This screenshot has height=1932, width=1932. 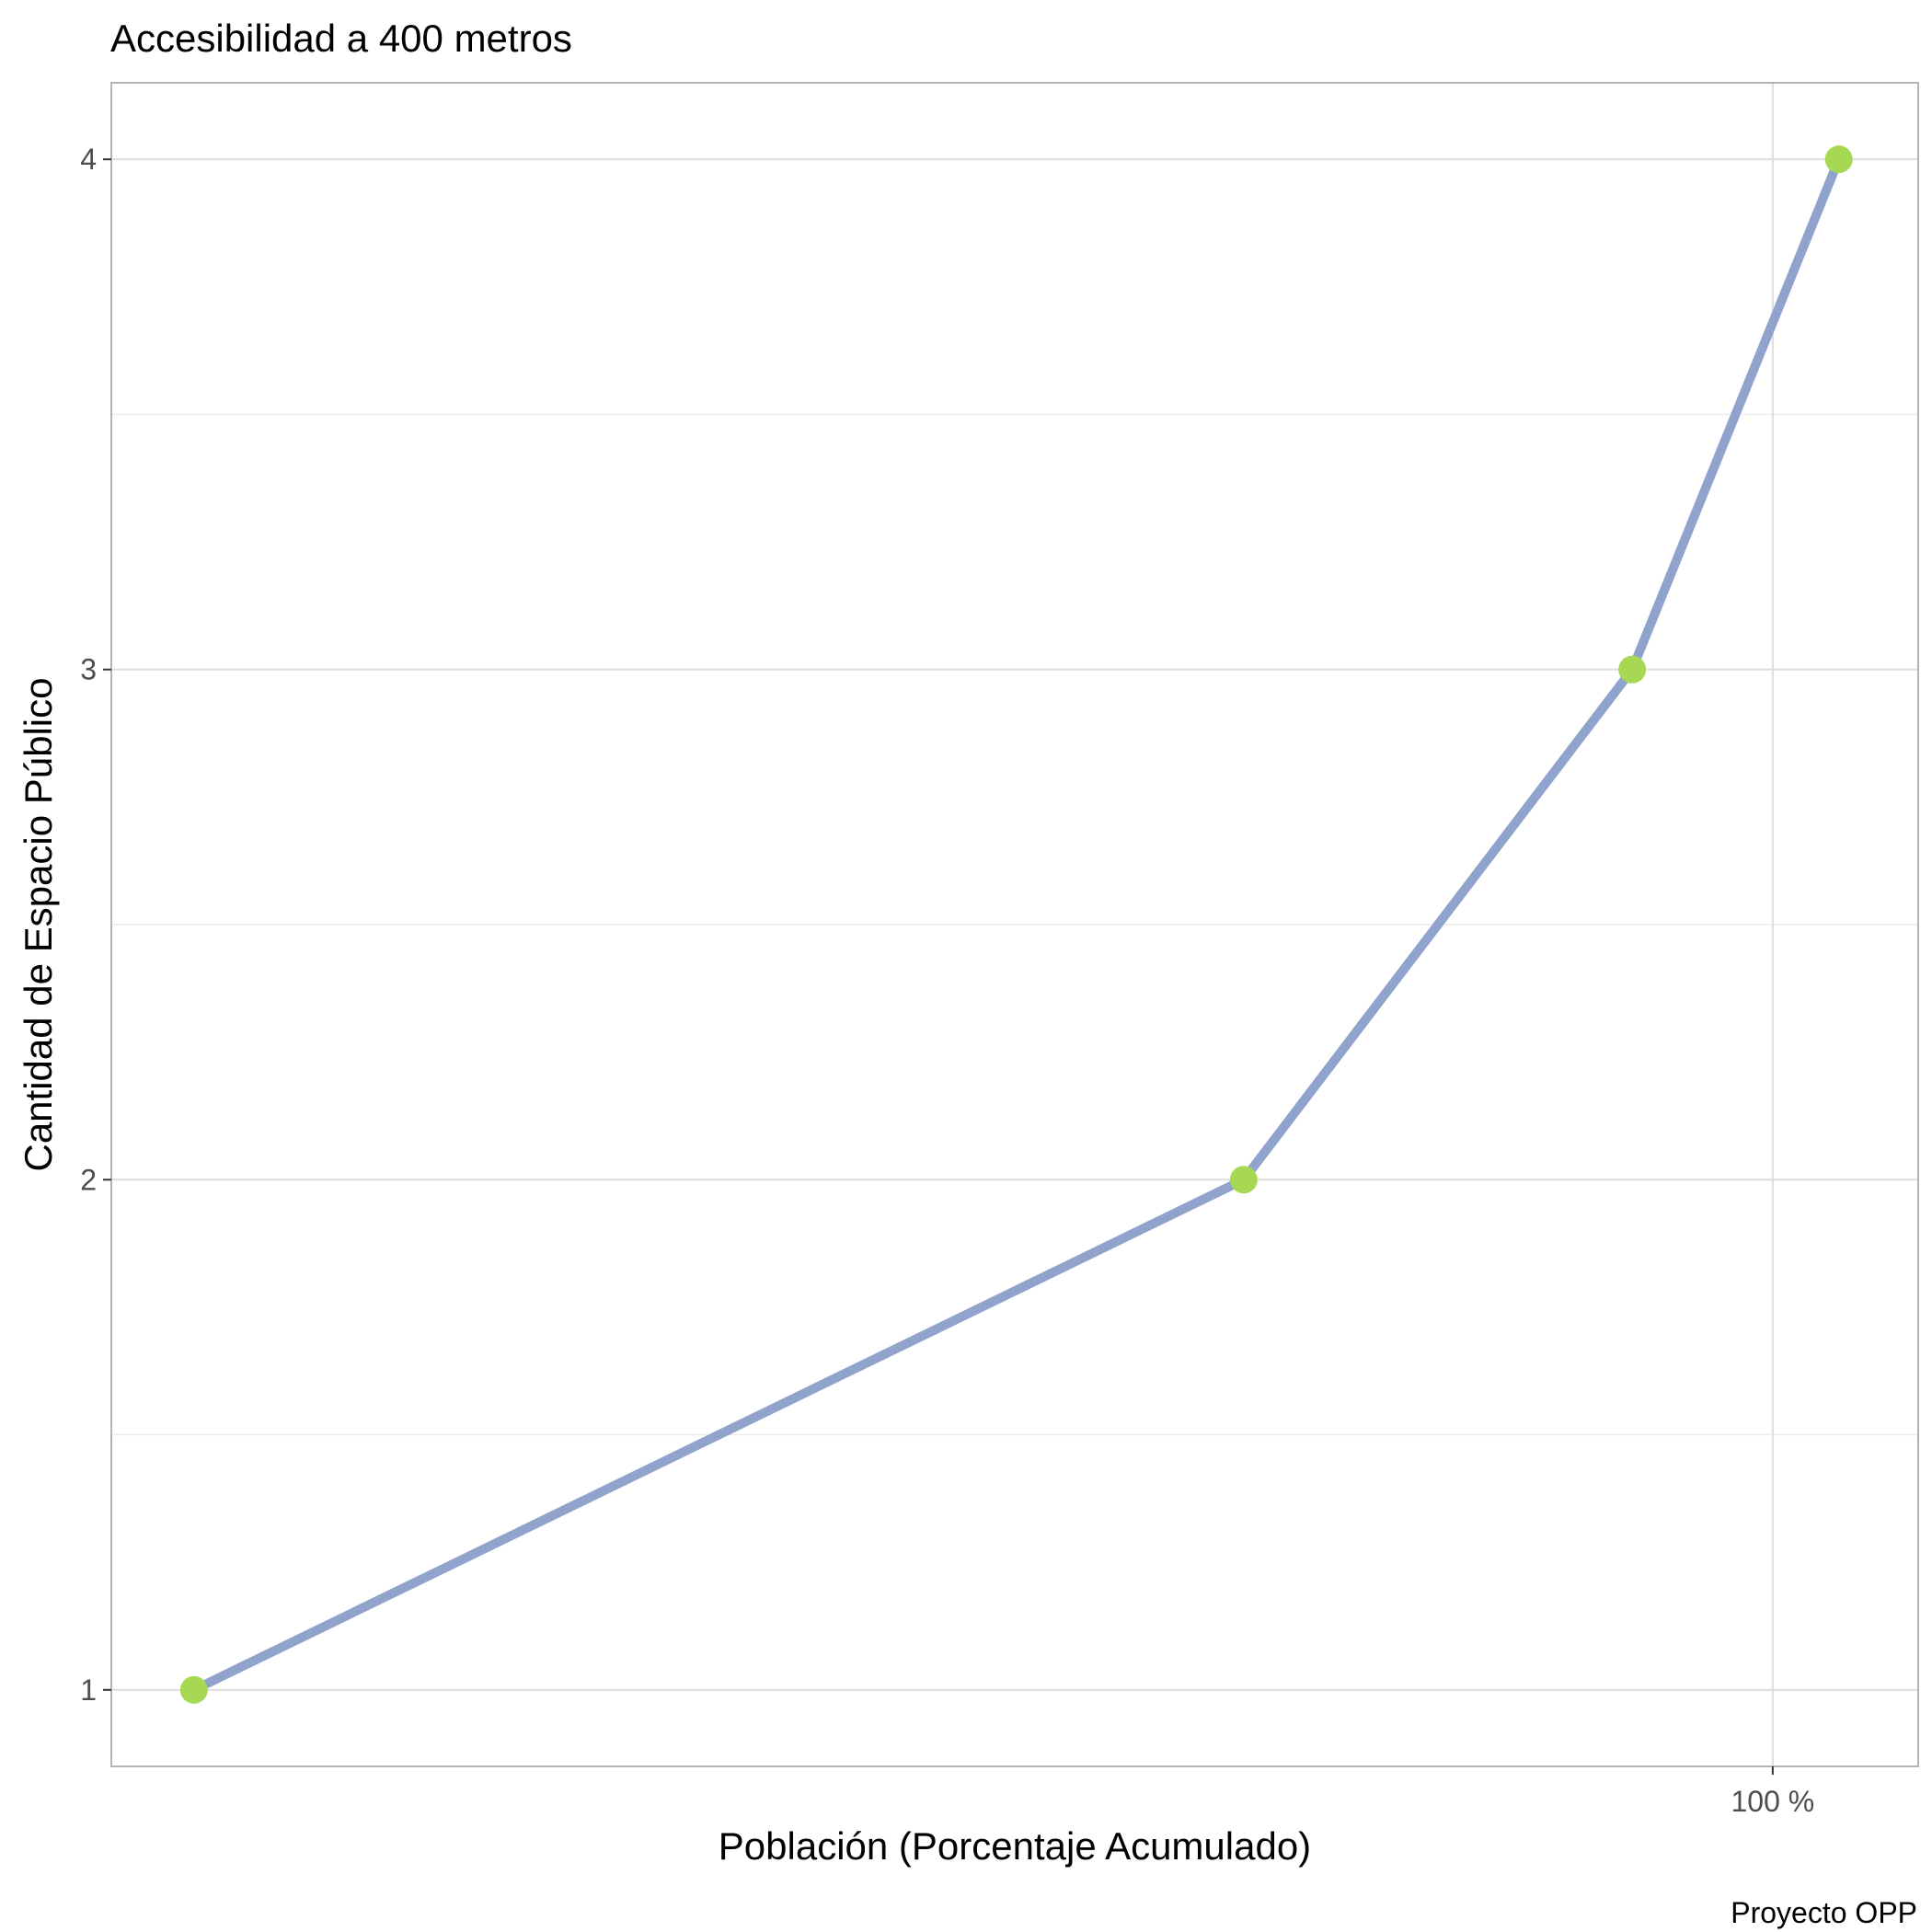 What do you see at coordinates (88, 159) in the screenshot?
I see `y-tick-label: 4` at bounding box center [88, 159].